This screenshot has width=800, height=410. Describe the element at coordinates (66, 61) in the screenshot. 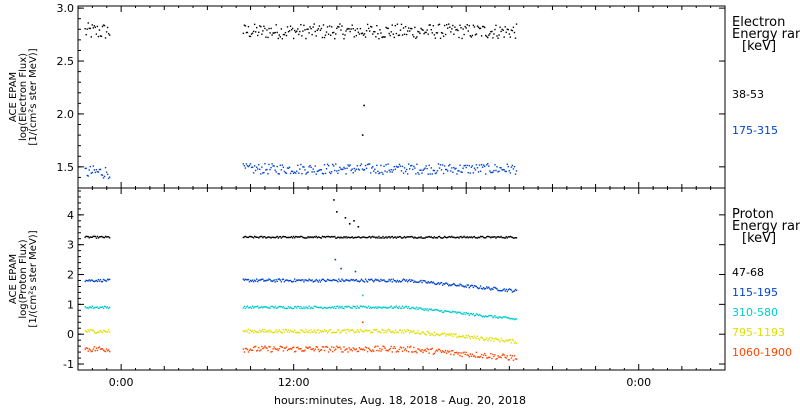

I see `electron-ytick-label: 2.5` at that location.